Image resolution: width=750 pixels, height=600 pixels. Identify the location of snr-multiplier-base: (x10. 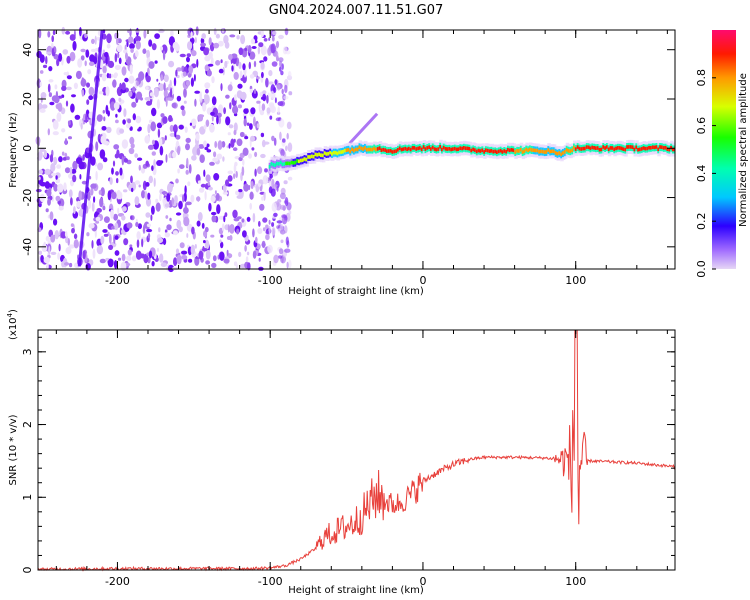
(13, 328).